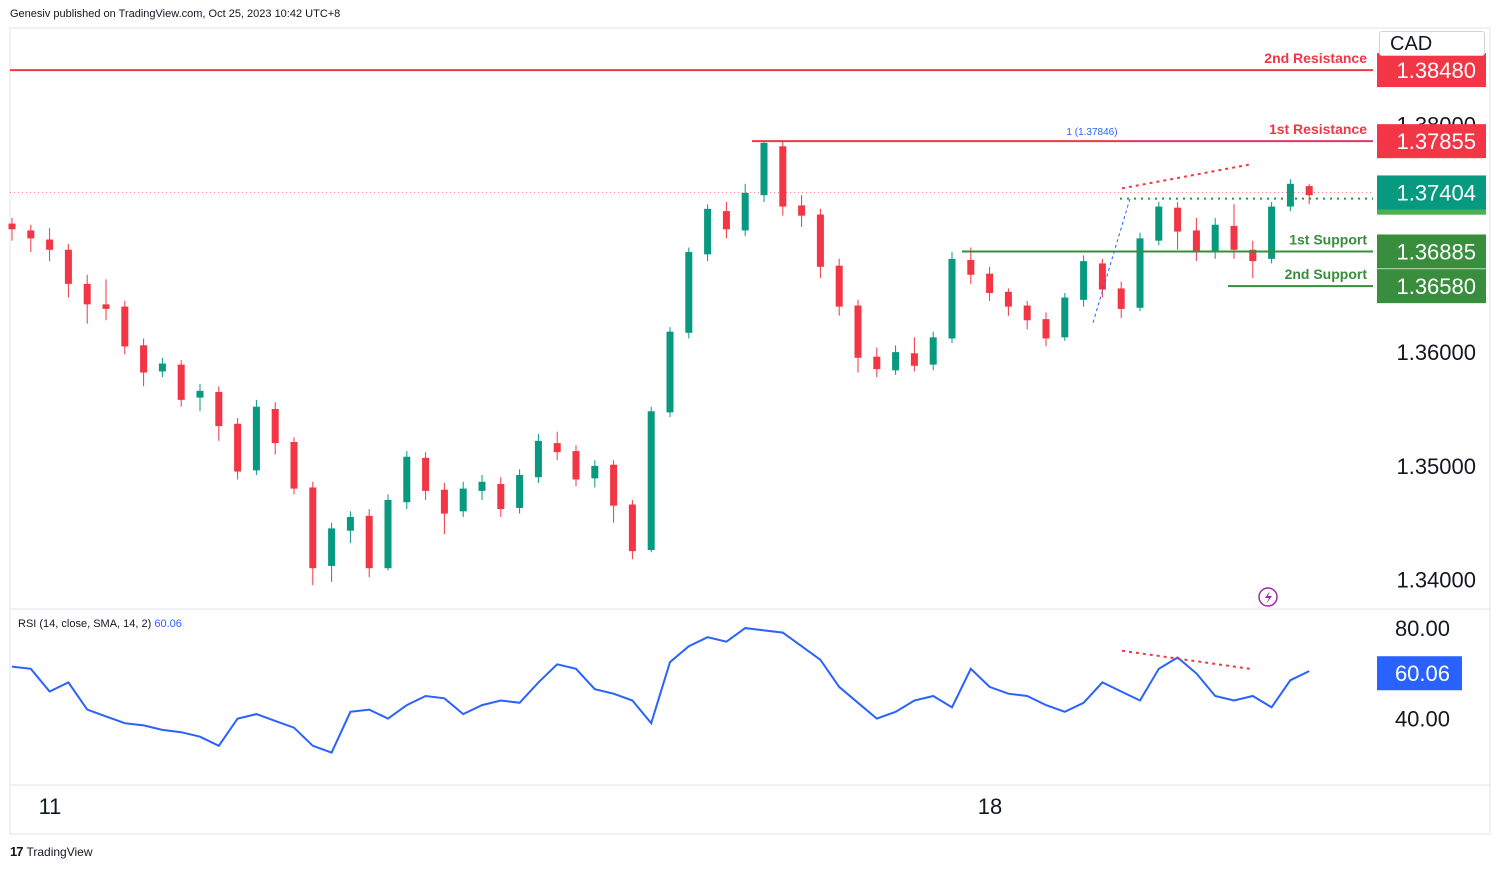 This screenshot has height=869, width=1500. Describe the element at coordinates (1326, 274) in the screenshot. I see `level-label: 2nd Support` at that location.